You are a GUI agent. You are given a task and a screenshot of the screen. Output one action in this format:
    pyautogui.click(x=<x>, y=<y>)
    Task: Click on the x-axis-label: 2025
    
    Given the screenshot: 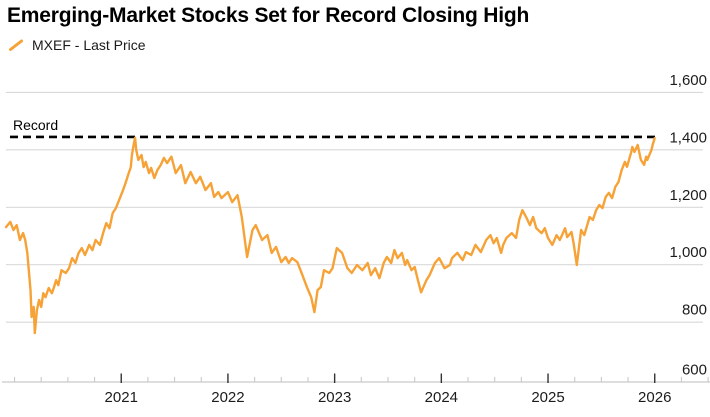 What is the action you would take?
    pyautogui.click(x=547, y=397)
    